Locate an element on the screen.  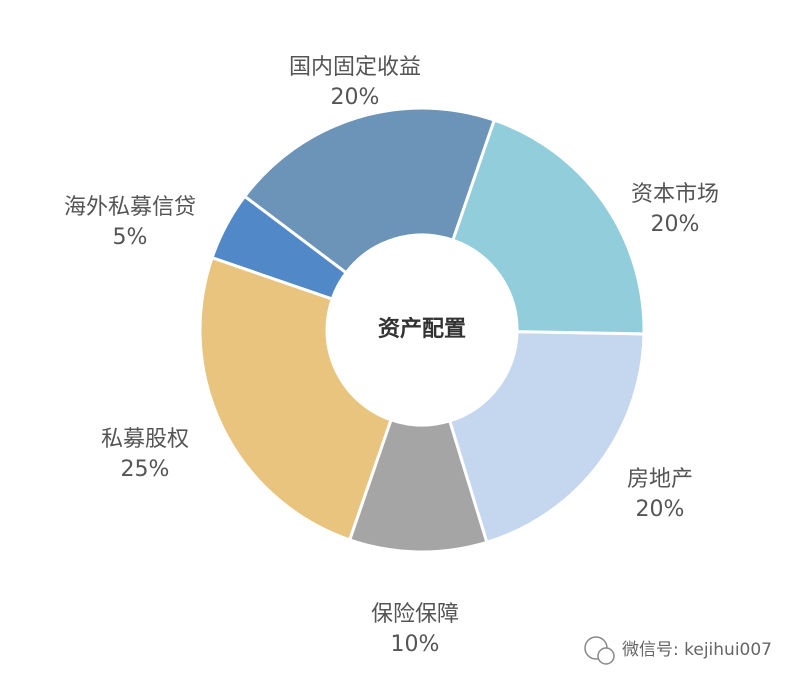
center-label: 资产配置 is located at coordinates (422, 329).